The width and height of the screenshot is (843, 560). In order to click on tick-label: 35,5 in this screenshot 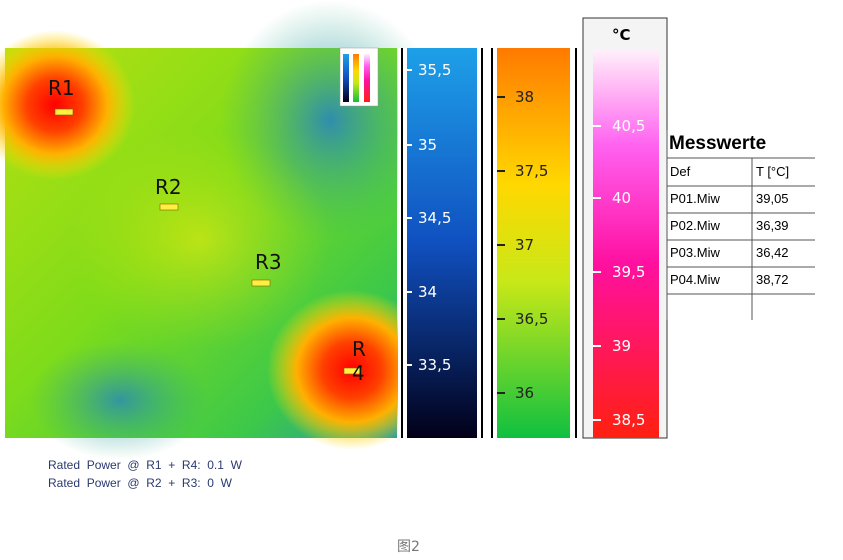, I will do `click(435, 70)`.